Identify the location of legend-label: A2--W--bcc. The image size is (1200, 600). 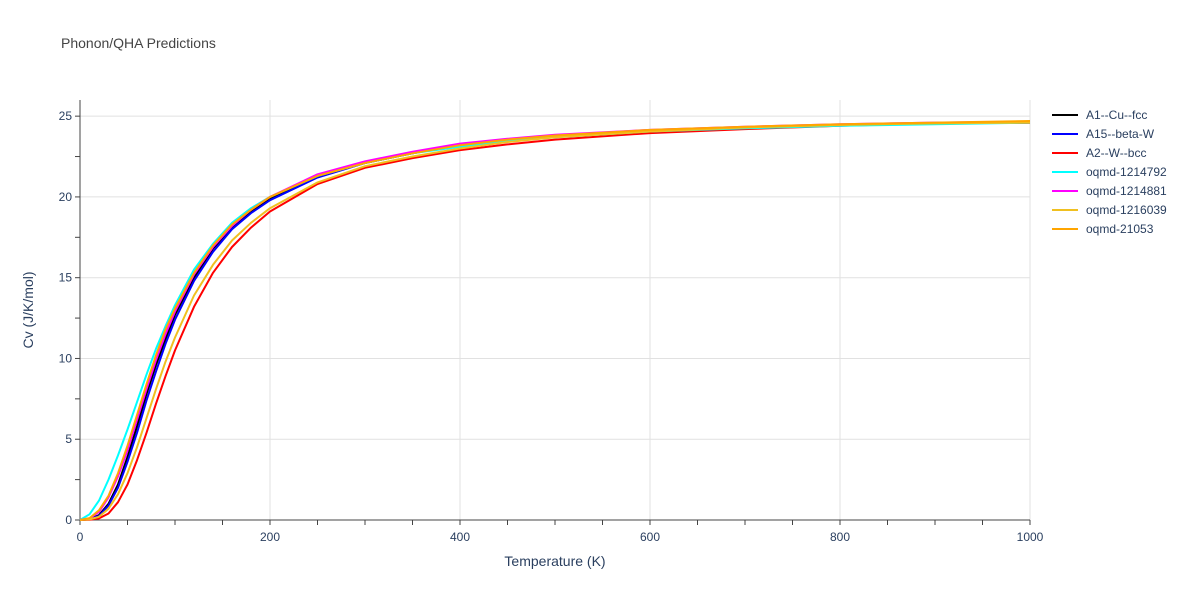
(1116, 152).